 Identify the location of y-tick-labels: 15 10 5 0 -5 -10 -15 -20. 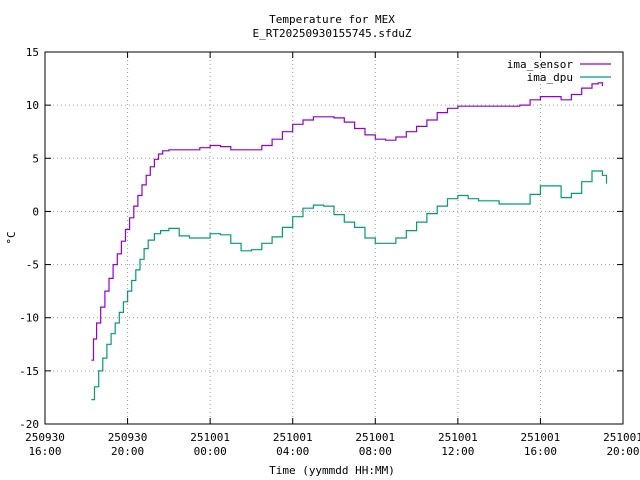
(29, 238).